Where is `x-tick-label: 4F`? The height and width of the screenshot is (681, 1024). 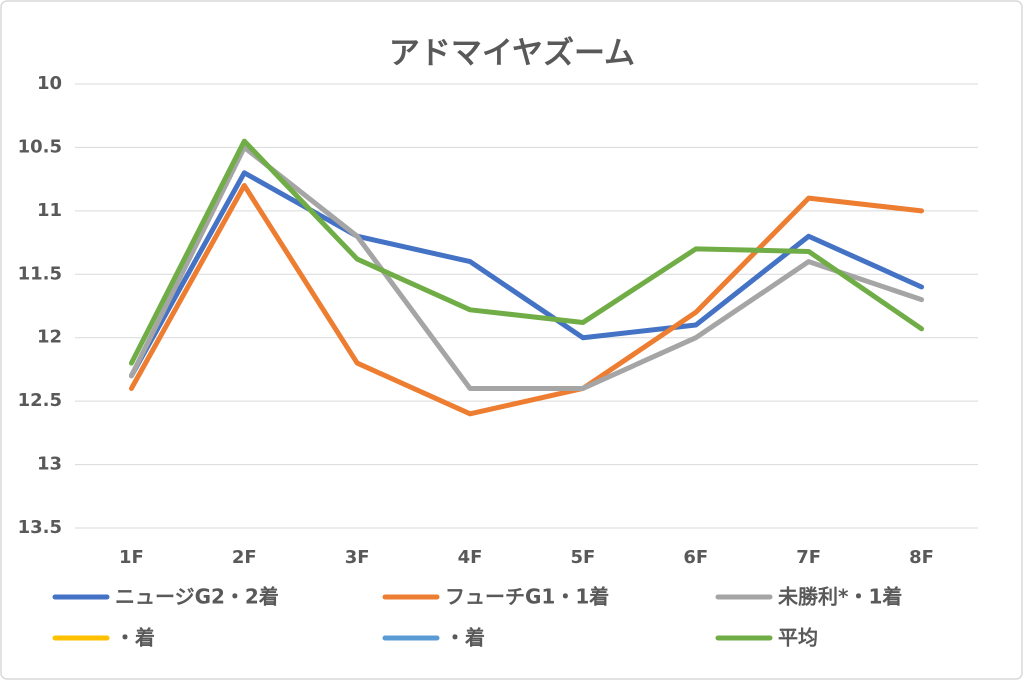
x-tick-label: 4F is located at coordinates (470, 557).